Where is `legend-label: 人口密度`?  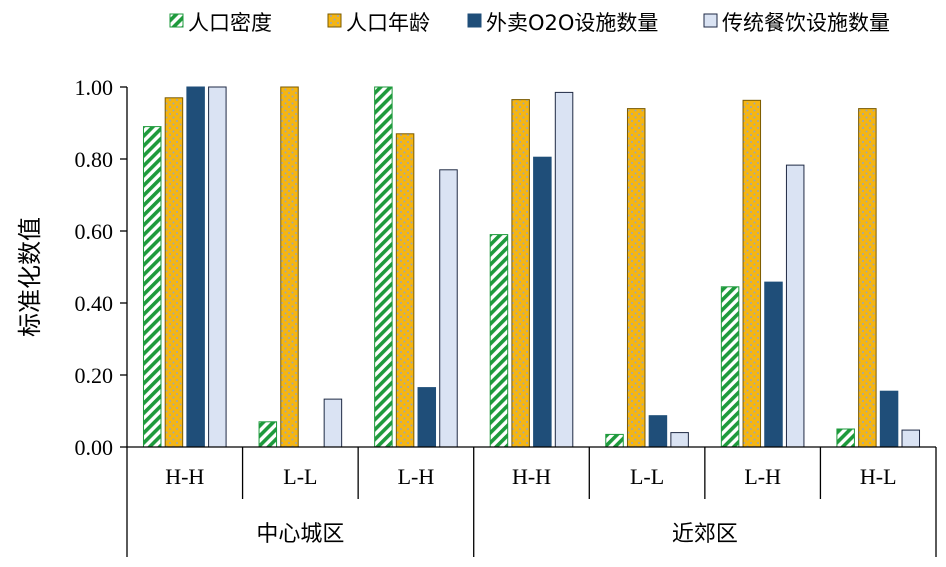 legend-label: 人口密度 is located at coordinates (230, 23).